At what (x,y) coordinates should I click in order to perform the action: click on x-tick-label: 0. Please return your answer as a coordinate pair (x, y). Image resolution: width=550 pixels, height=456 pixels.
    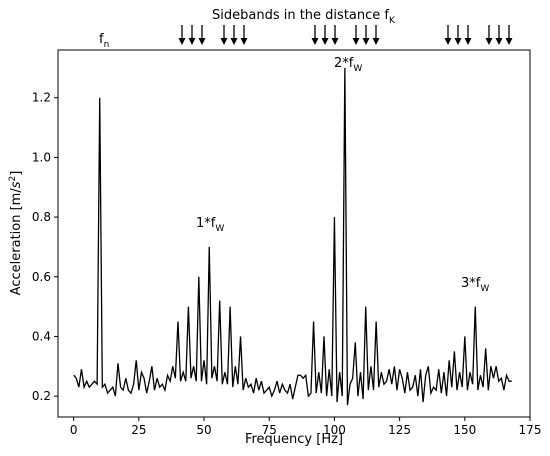
    Looking at the image, I should click on (74, 430).